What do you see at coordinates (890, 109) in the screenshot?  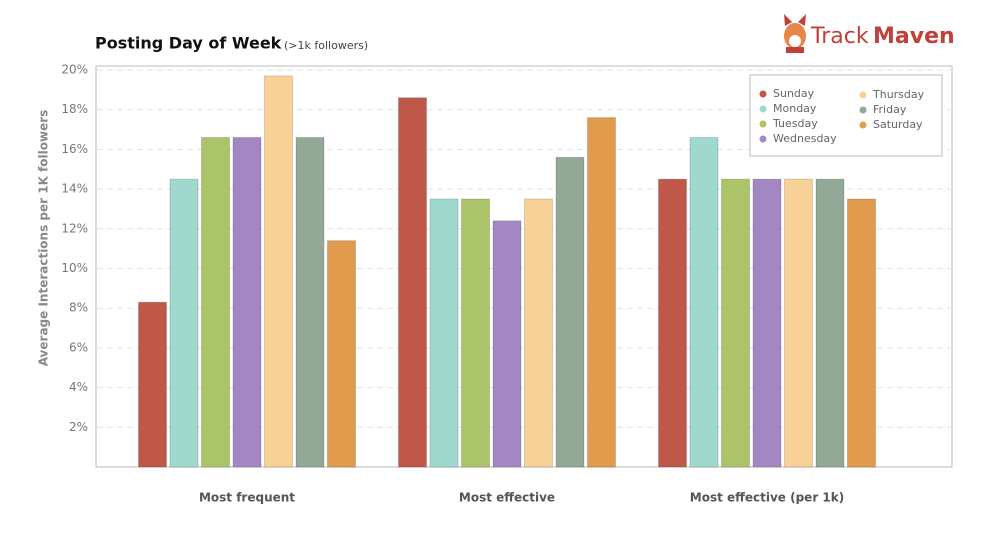 I see `legend-label: Friday` at bounding box center [890, 109].